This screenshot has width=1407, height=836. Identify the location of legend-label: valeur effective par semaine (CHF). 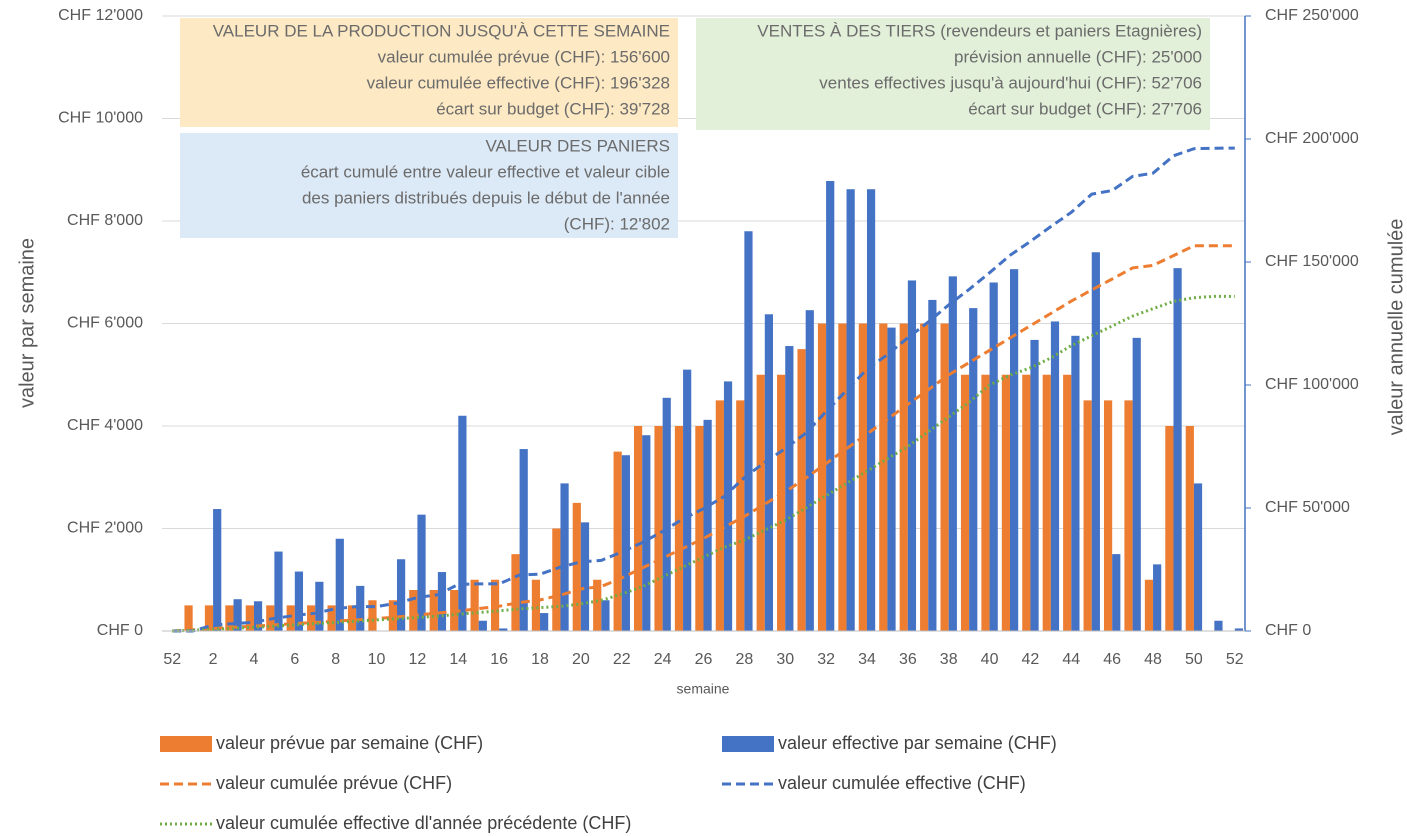
(917, 743).